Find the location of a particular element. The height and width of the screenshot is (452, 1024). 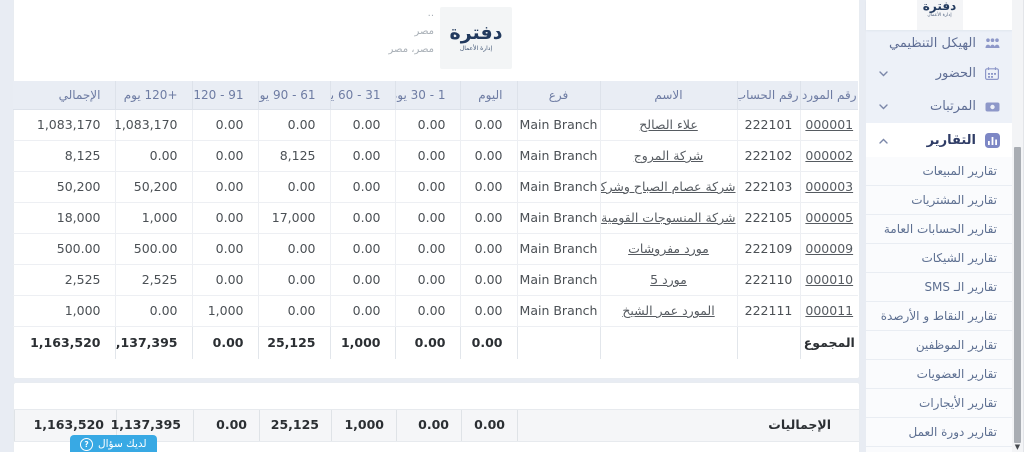

supplier-no-link: 000002 is located at coordinates (829, 155).